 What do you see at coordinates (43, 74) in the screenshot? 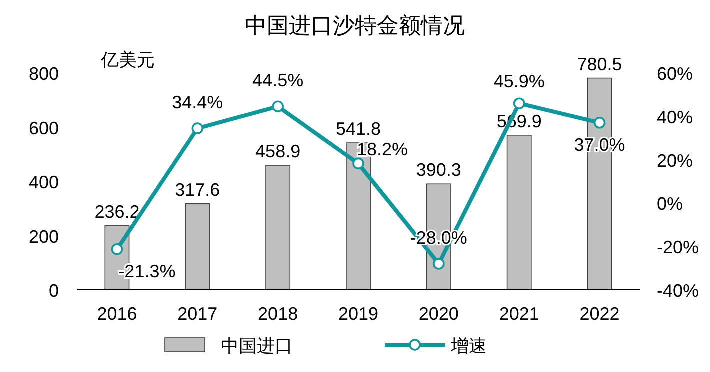
I see `y-tick-label: 800` at bounding box center [43, 74].